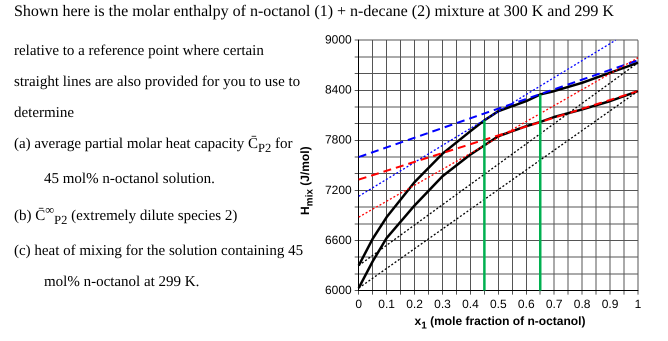 The width and height of the screenshot is (668, 341). Describe the element at coordinates (554, 304) in the screenshot. I see `x-tick-label: 0.7` at that location.